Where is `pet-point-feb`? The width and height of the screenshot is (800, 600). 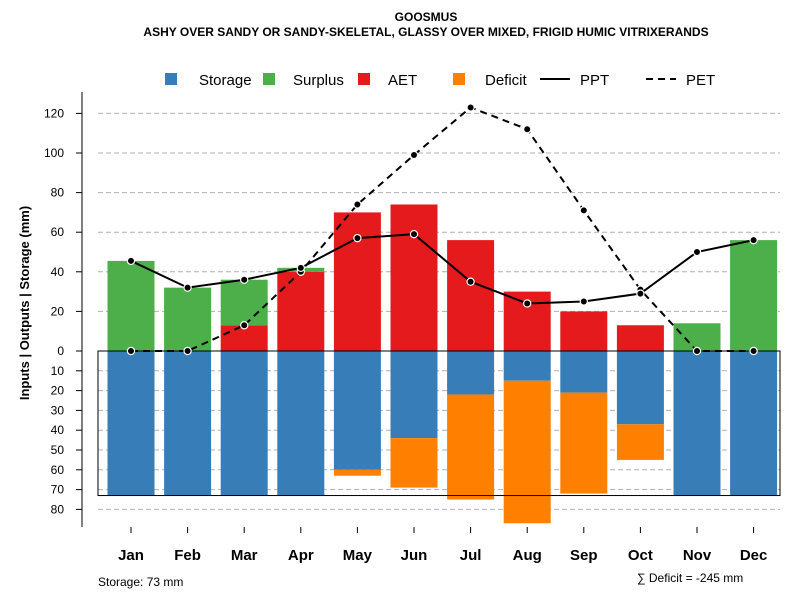
pet-point-feb is located at coordinates (187, 351).